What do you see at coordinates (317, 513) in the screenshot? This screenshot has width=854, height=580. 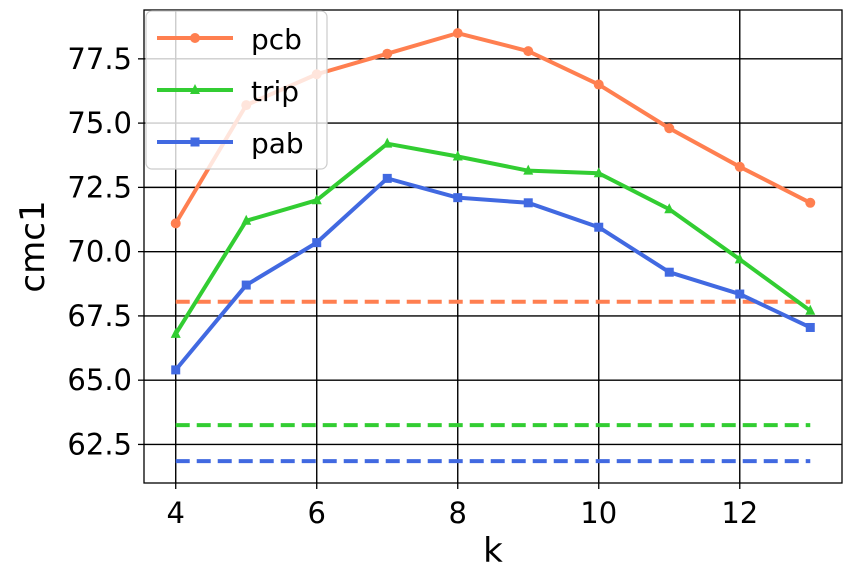 I see `x-tick-label: 6` at bounding box center [317, 513].